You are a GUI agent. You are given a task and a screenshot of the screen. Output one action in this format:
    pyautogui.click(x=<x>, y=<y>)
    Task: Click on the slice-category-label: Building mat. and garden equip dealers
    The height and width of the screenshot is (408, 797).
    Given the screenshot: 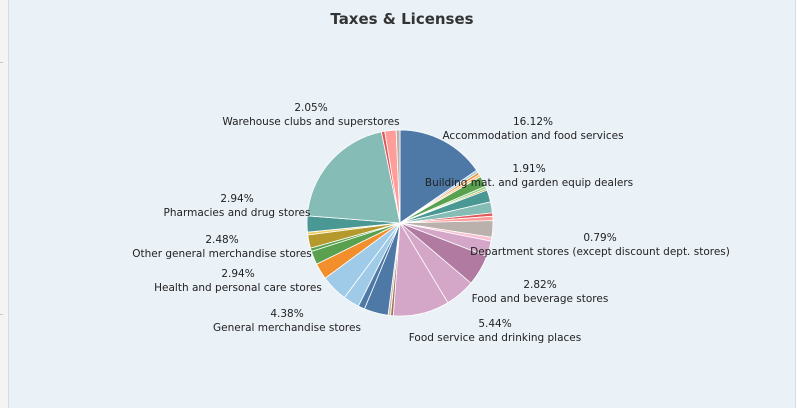 What is the action you would take?
    pyautogui.click(x=529, y=183)
    